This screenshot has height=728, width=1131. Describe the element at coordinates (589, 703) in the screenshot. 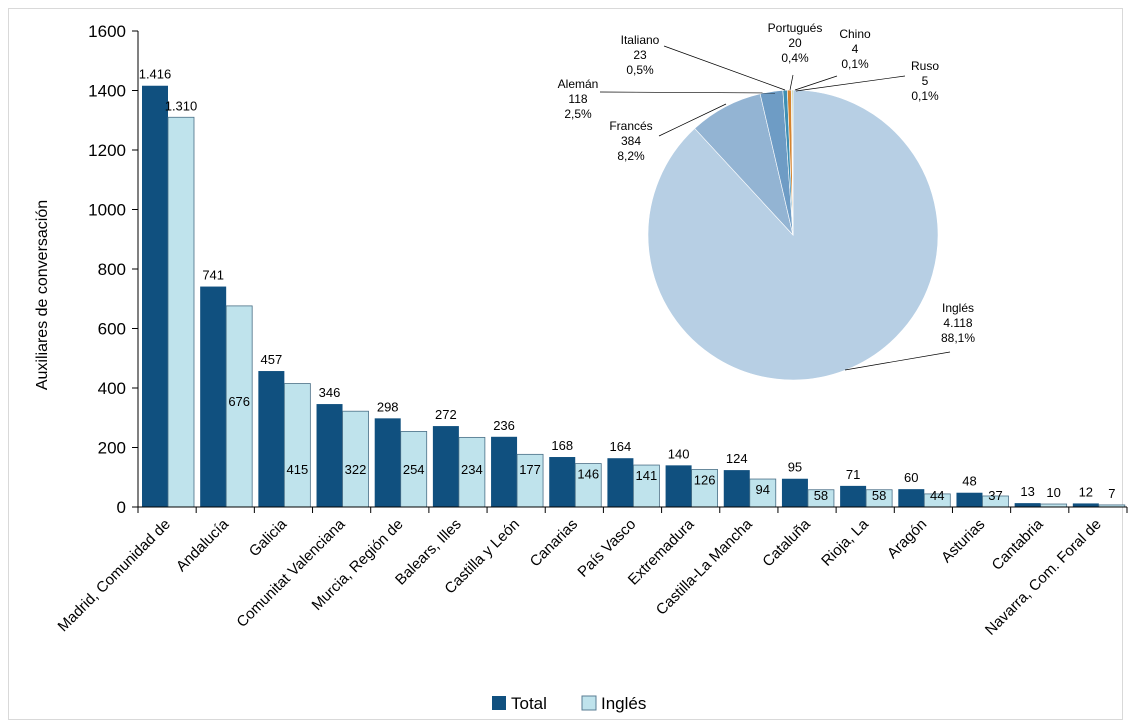

I see `legend-swatch-ingles` at that location.